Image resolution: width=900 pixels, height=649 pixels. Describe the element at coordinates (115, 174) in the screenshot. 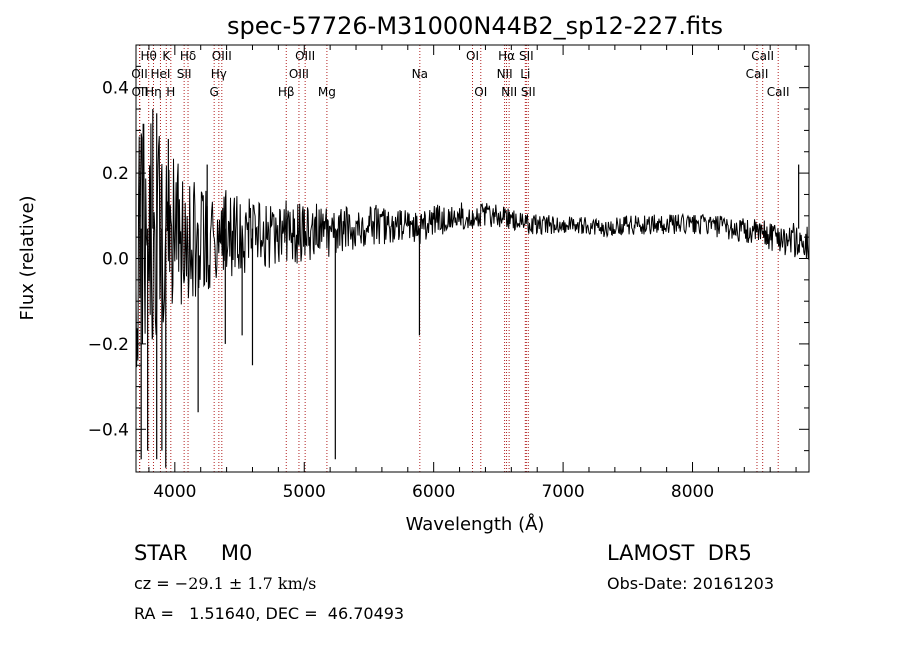

I see `y-tick-label: 0.2` at that location.